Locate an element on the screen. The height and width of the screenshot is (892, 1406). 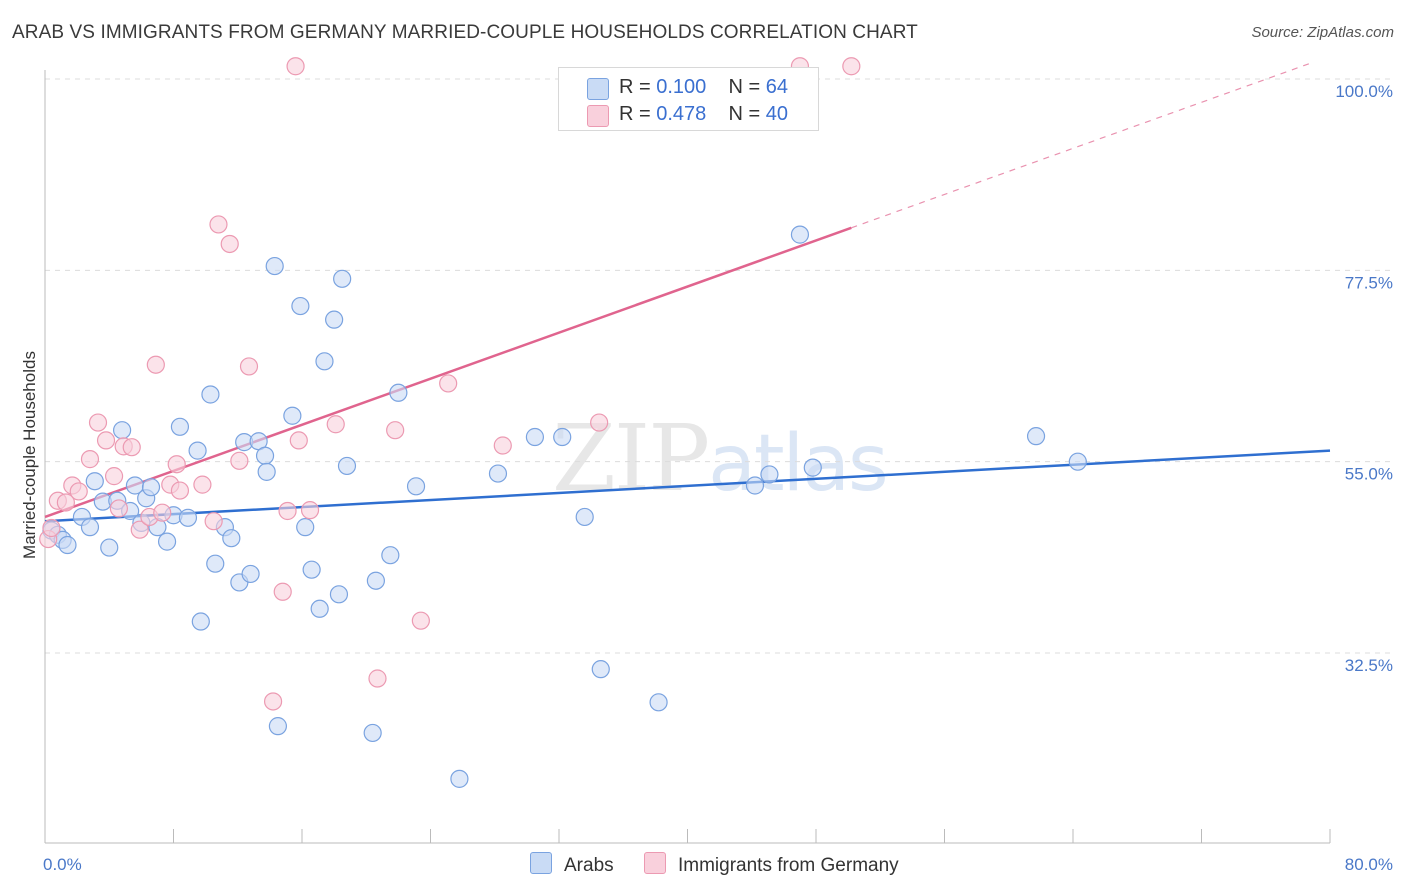
bottom-legend-arabs-label: Arabs is located at coordinates (589, 865).